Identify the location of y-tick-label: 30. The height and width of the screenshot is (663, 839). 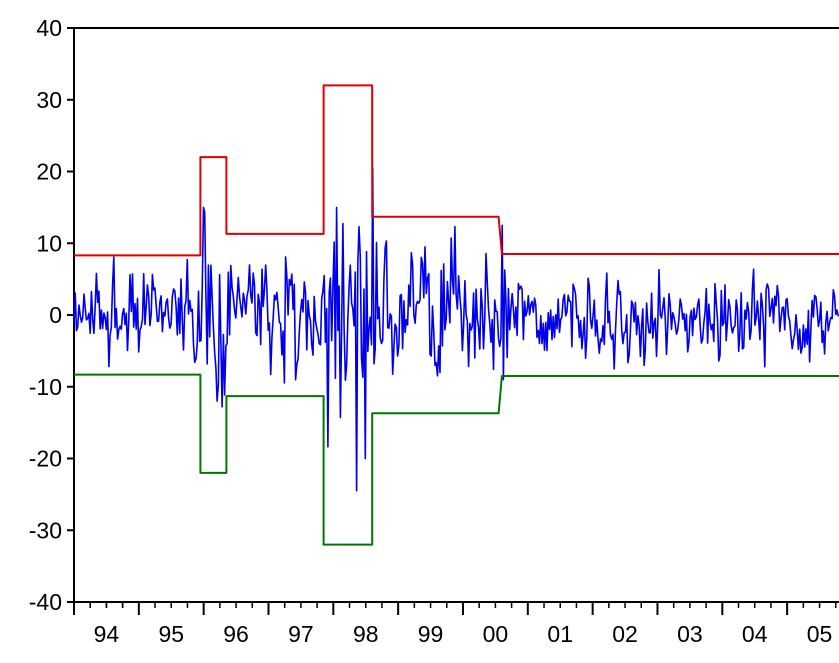
(49, 100).